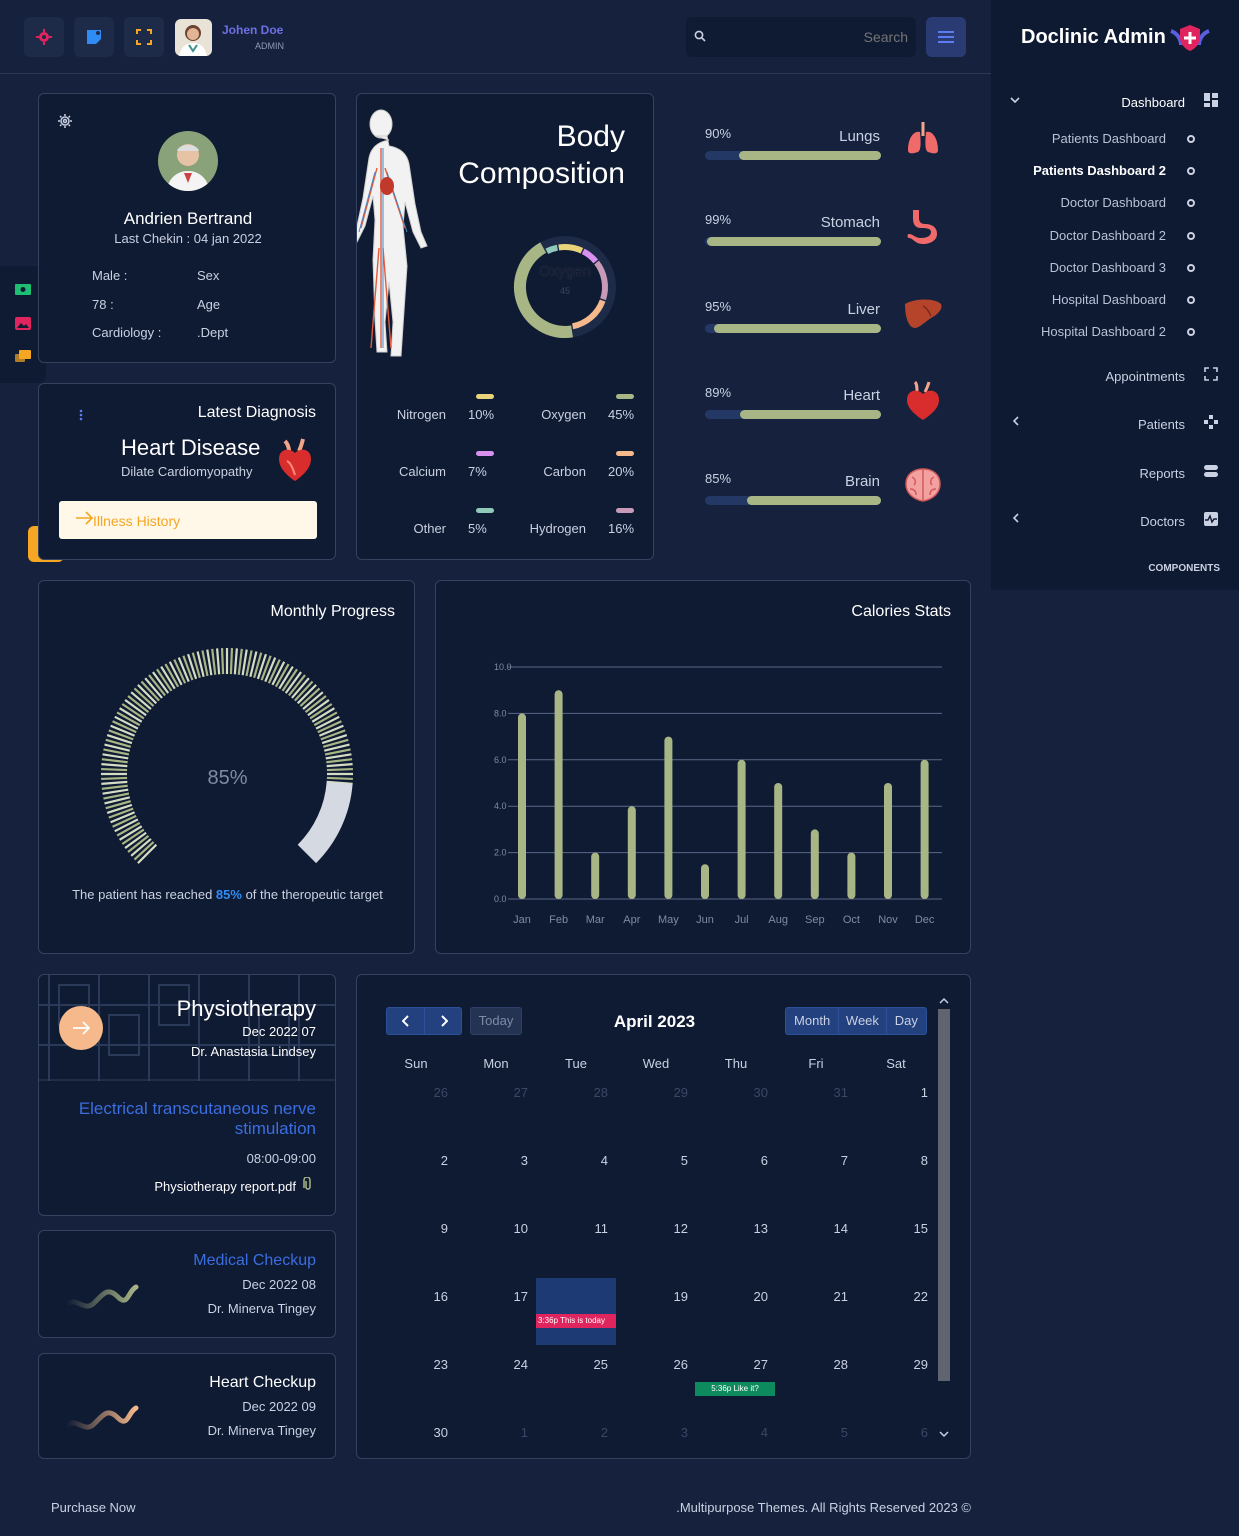 Image resolution: width=1239 pixels, height=1536 pixels. Describe the element at coordinates (310, 697) in the screenshot. I see `gauge-tick` at that location.